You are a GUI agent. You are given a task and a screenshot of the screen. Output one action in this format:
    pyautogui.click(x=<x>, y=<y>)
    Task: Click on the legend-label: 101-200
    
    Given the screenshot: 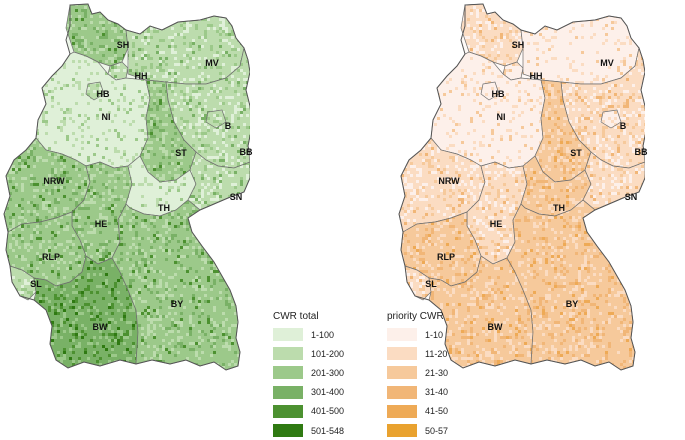 What is the action you would take?
    pyautogui.click(x=327, y=354)
    